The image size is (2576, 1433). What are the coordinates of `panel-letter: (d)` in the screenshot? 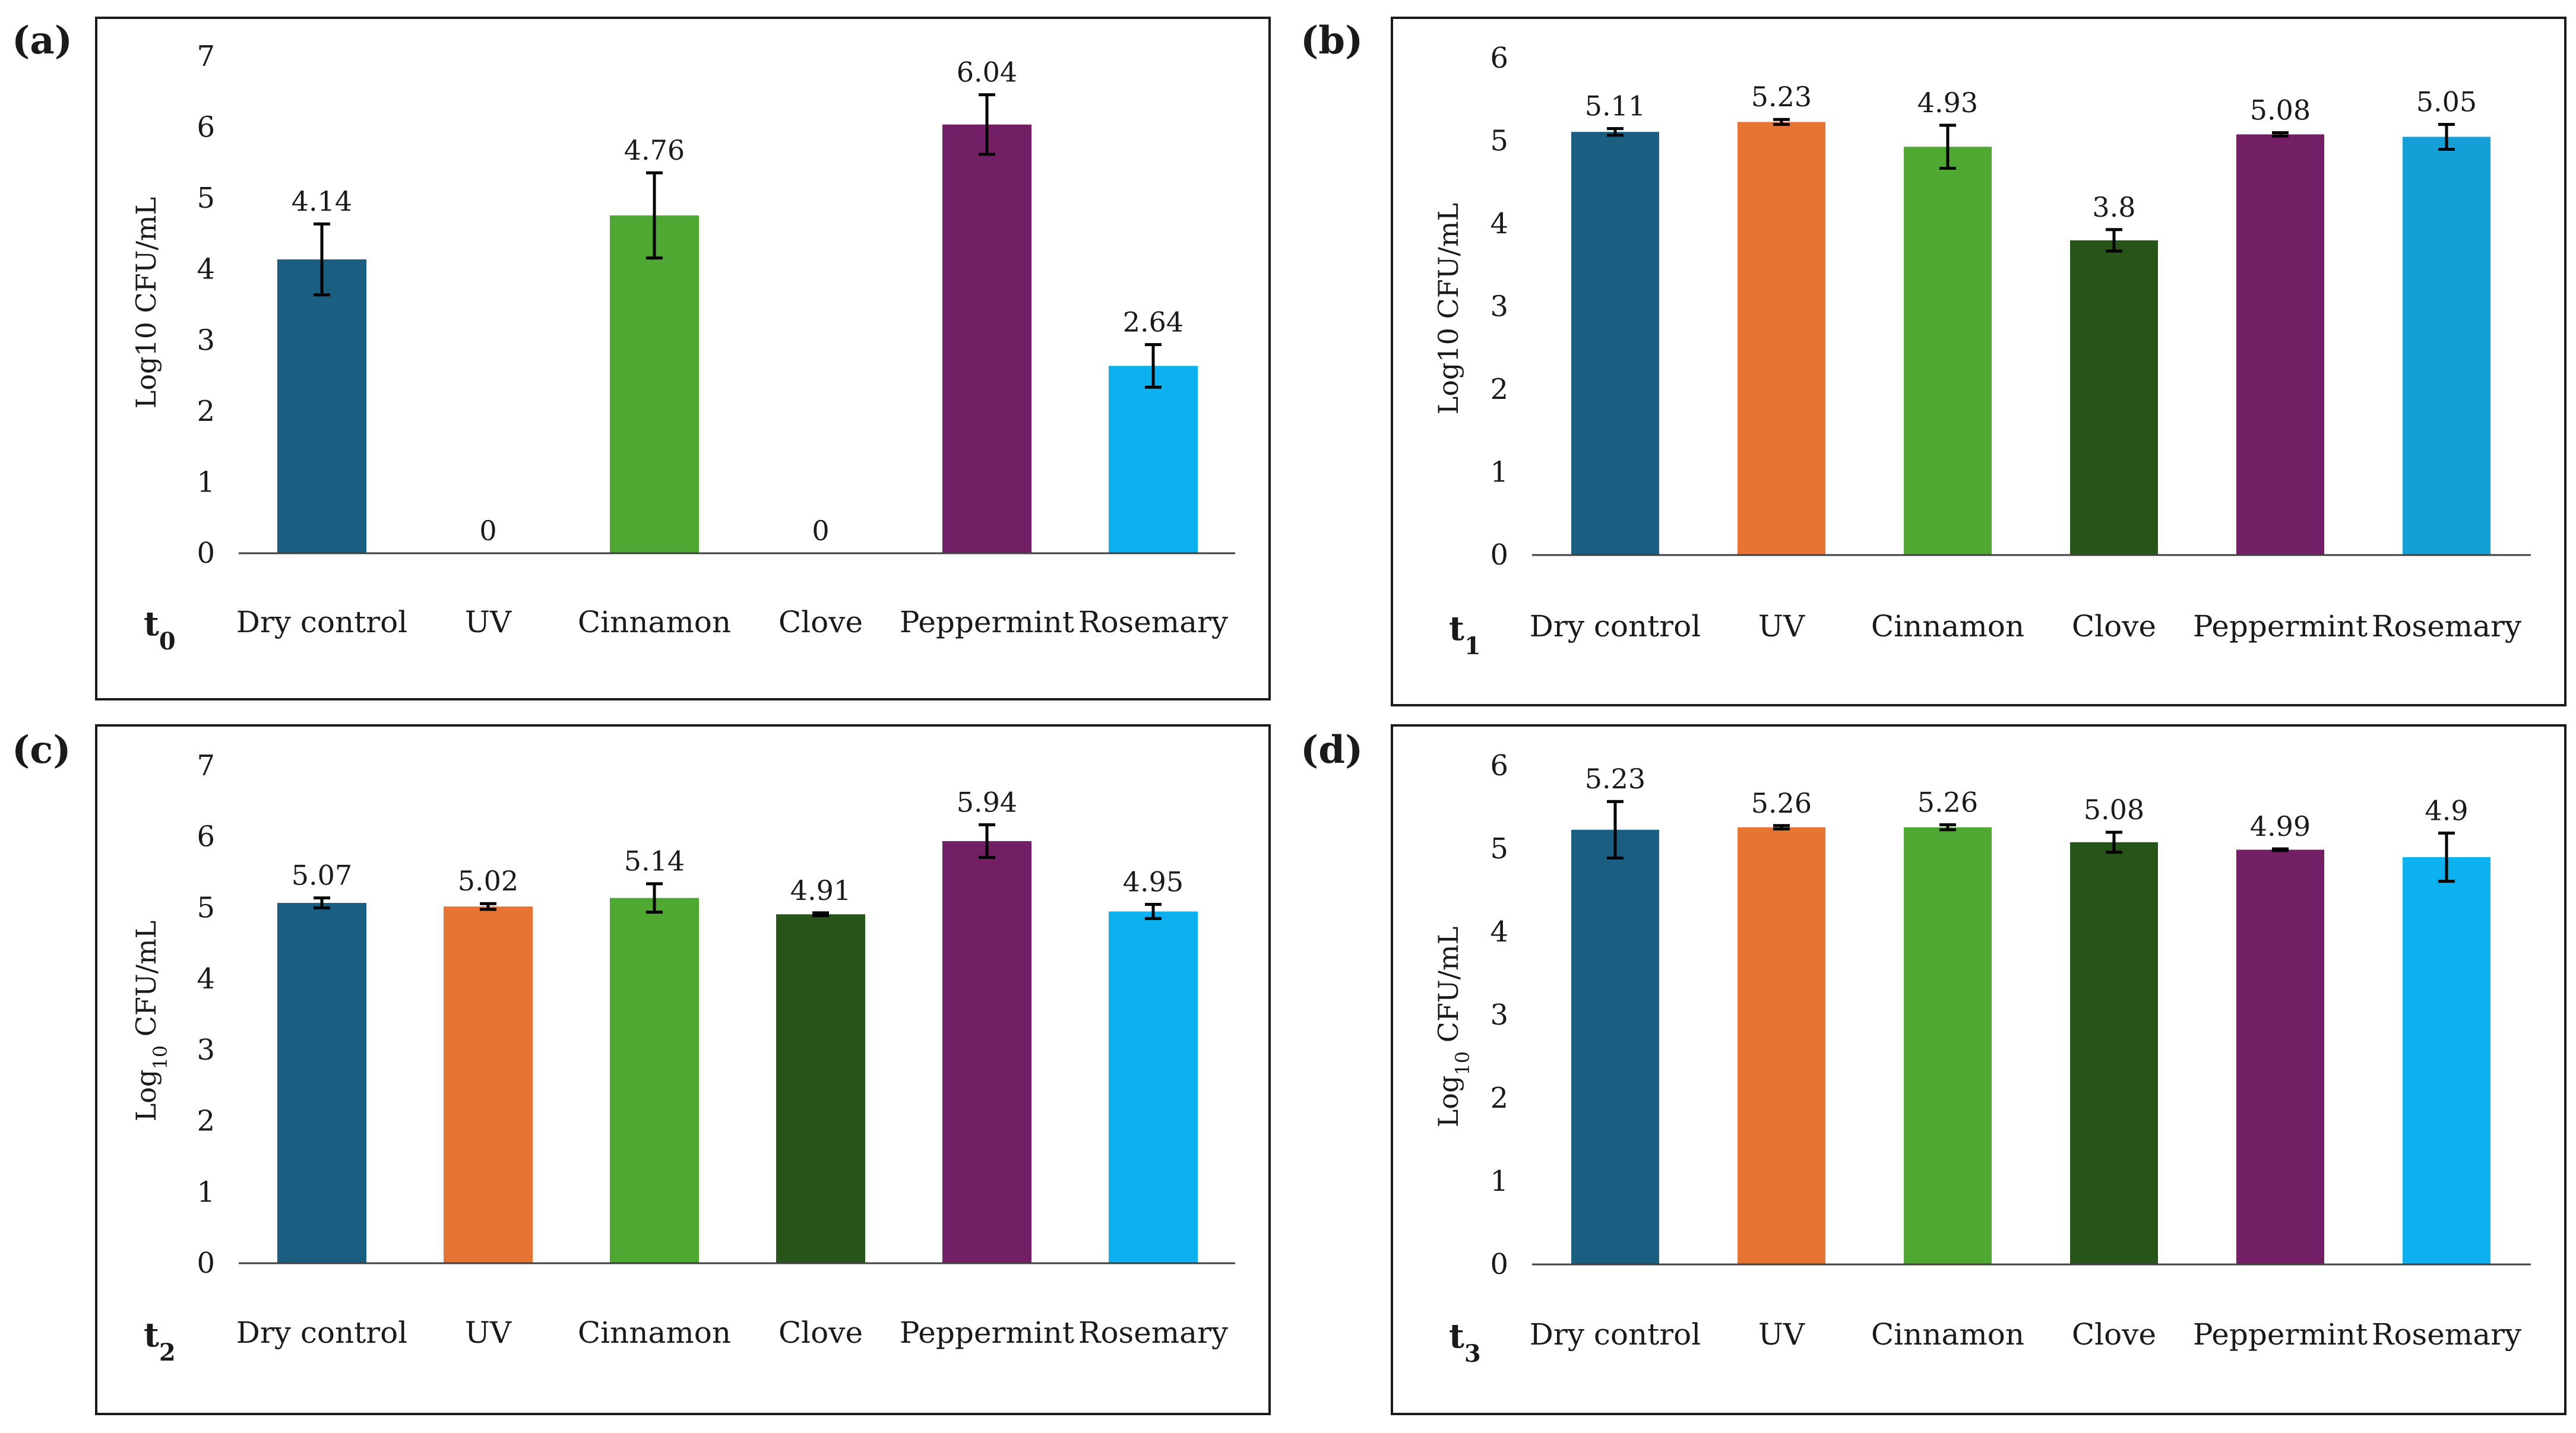 It's located at (1331, 750).